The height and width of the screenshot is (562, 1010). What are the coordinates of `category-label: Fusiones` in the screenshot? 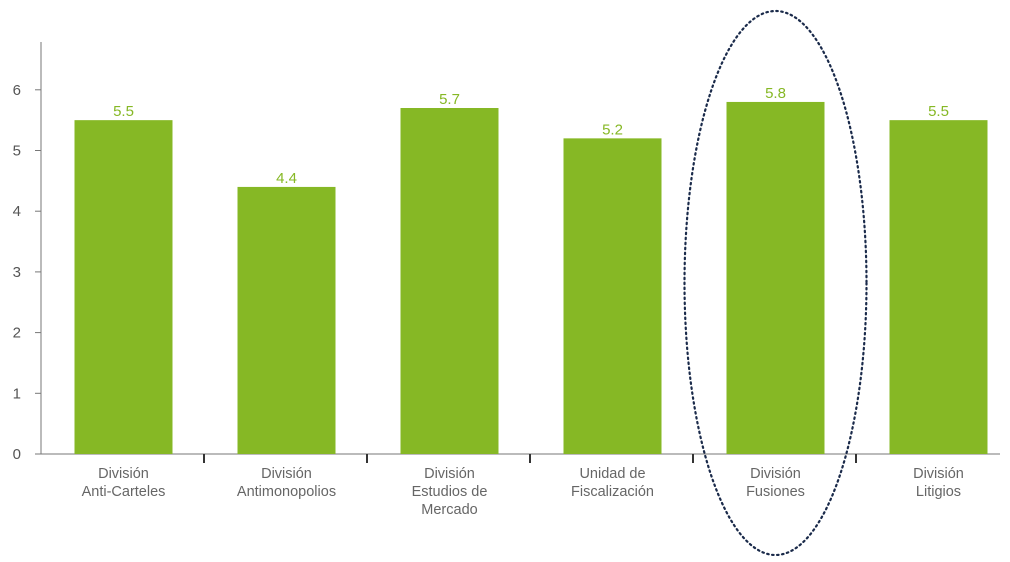 It's located at (775, 492).